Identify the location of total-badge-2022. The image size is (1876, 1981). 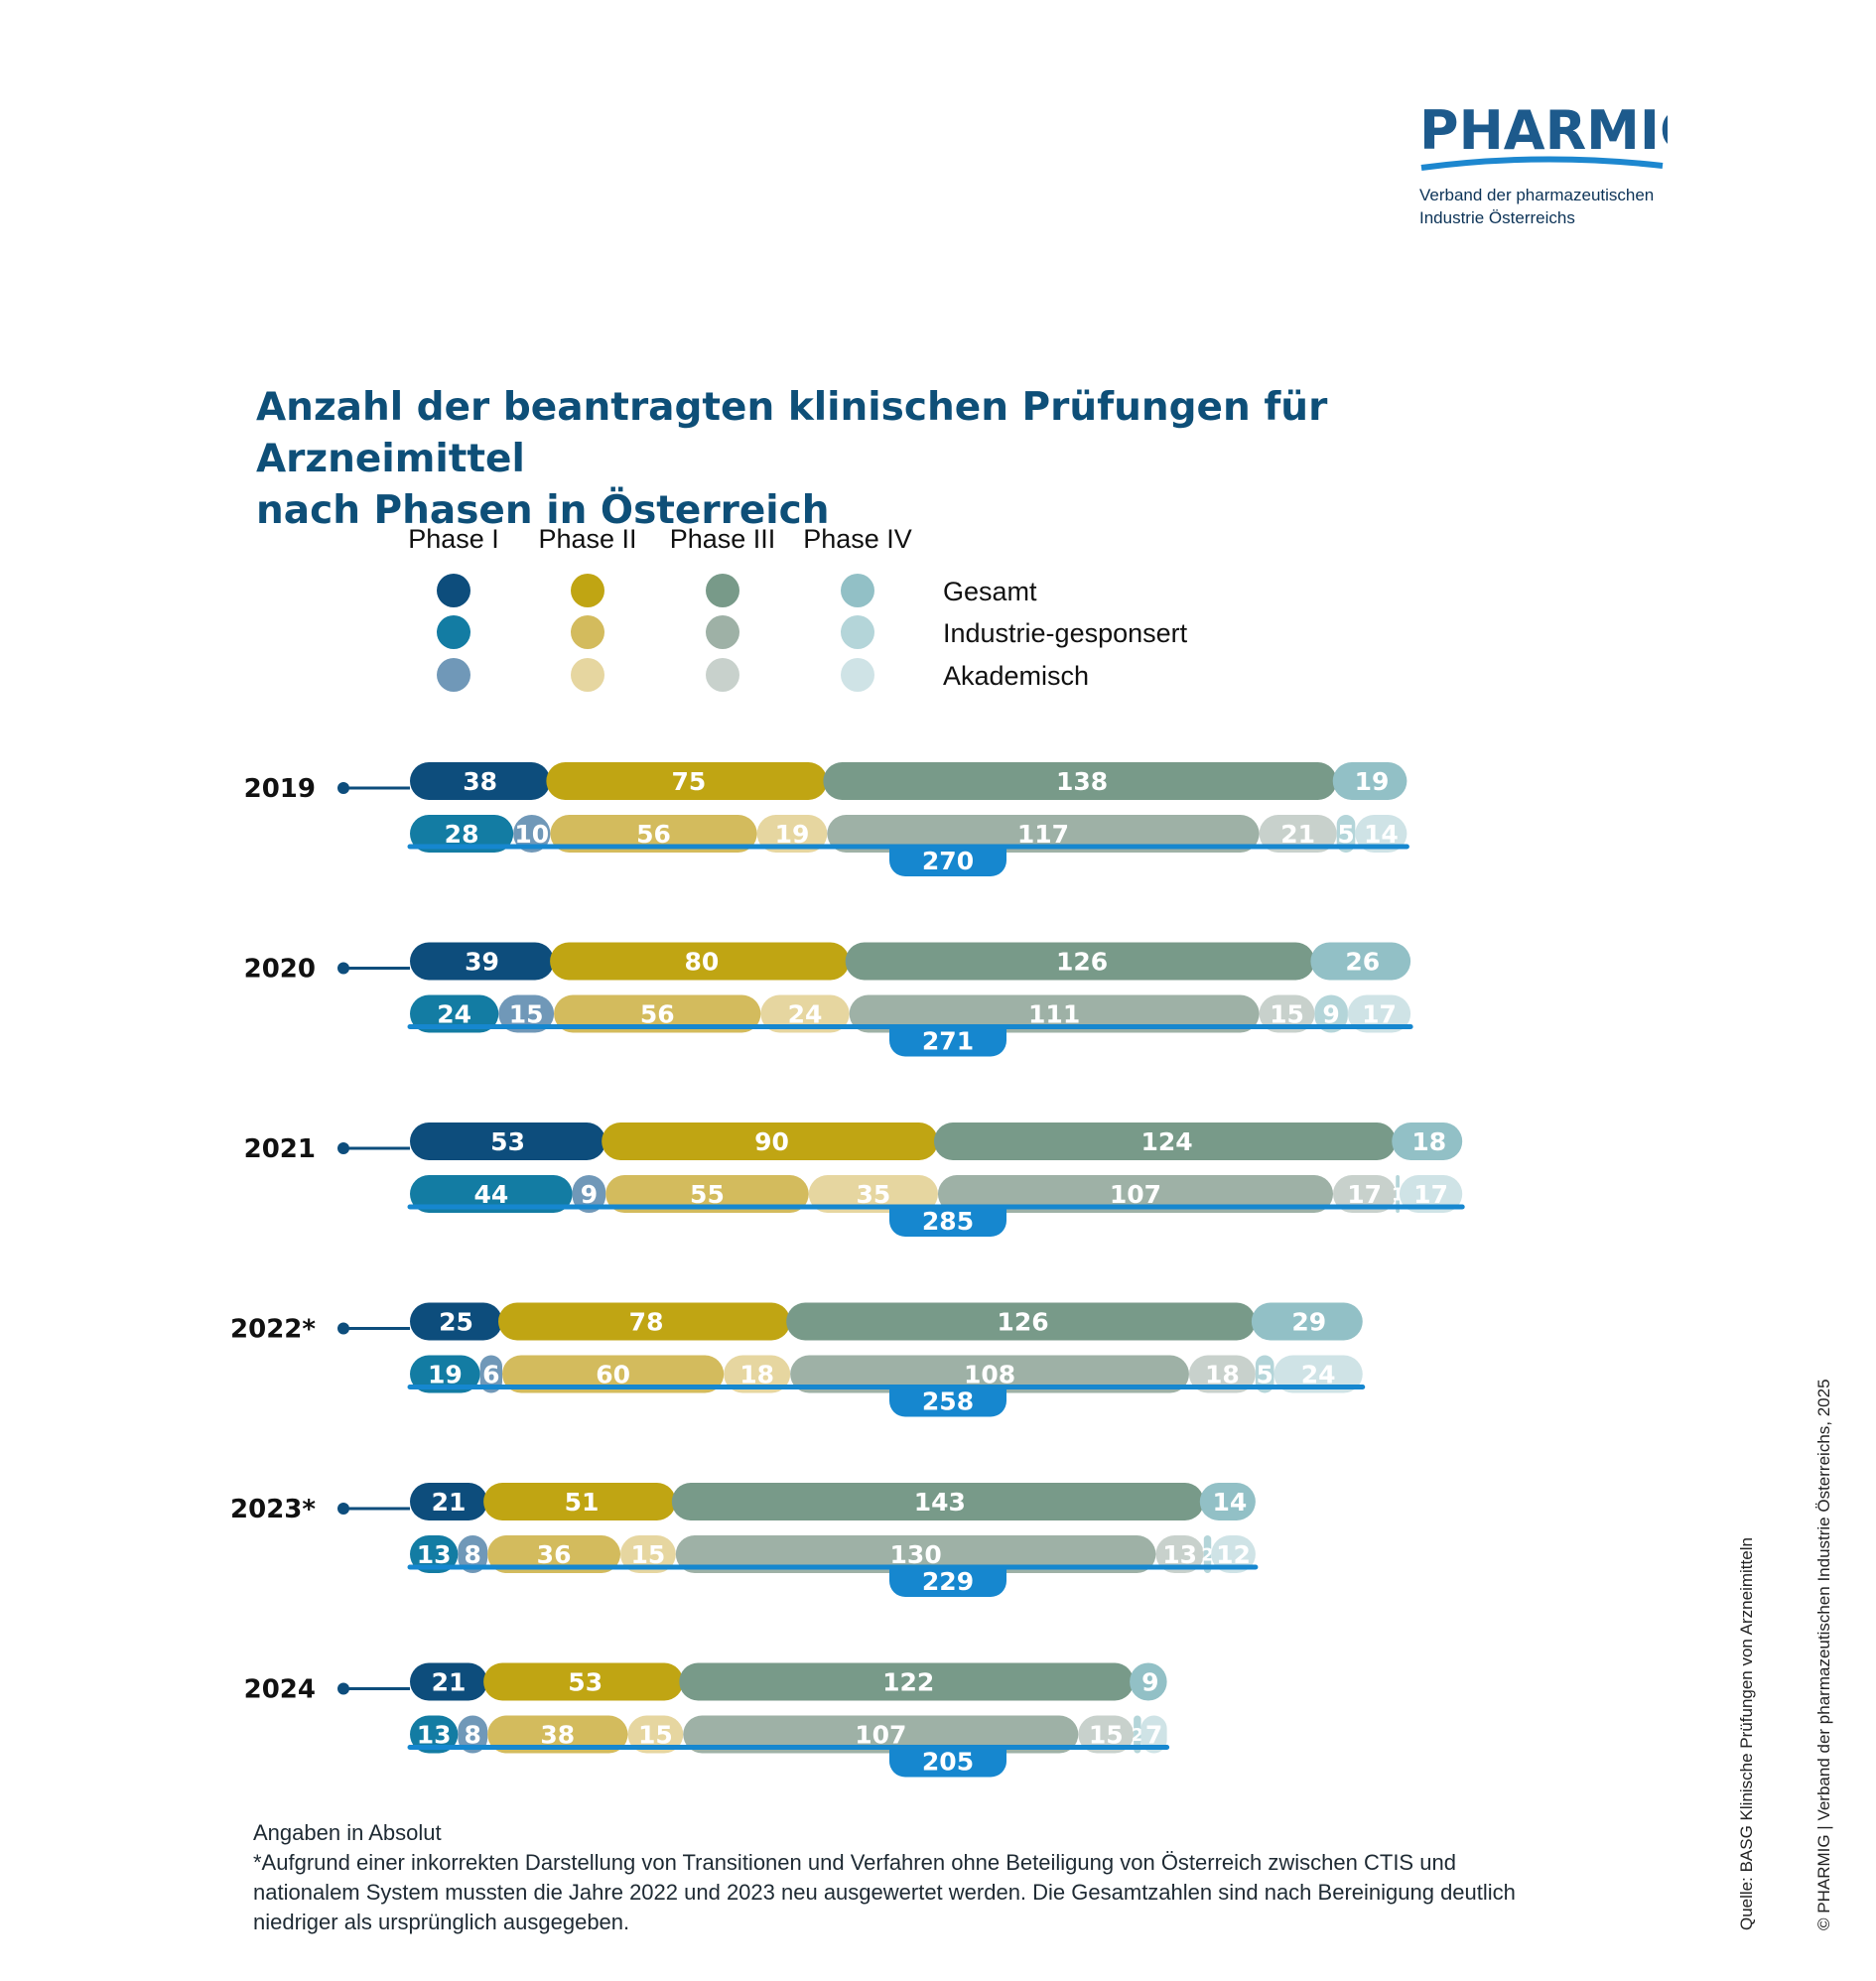
(947, 1401).